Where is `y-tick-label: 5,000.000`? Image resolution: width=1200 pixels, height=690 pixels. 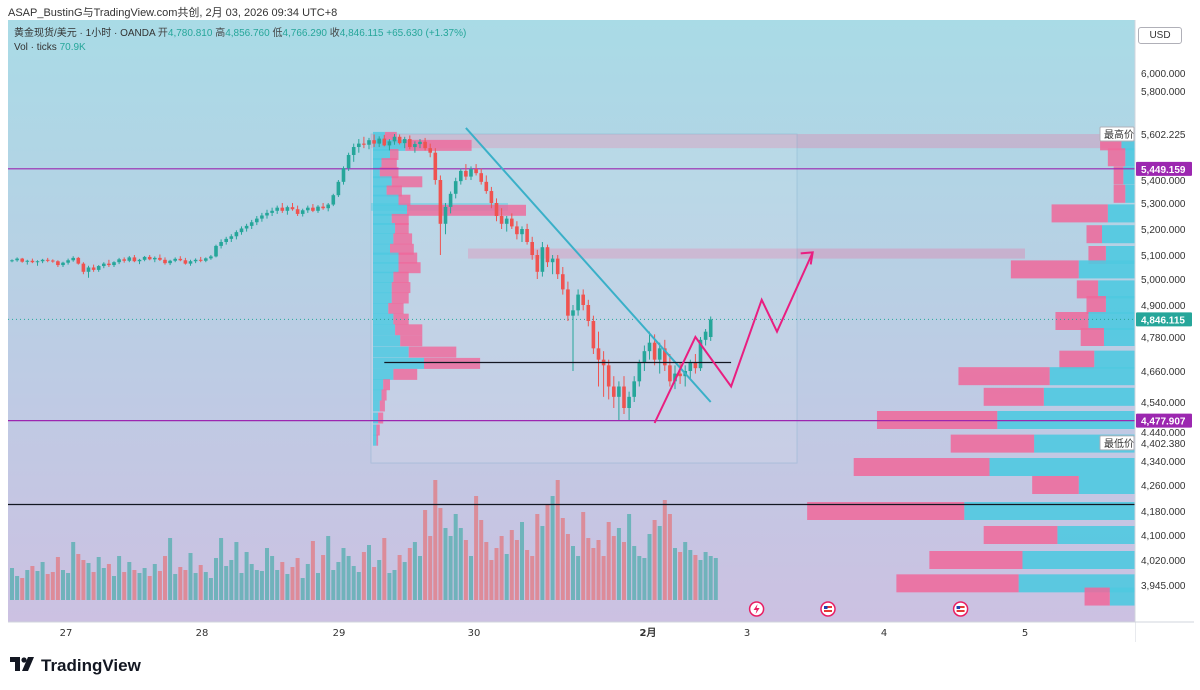
y-tick-label: 5,000.000 is located at coordinates (1163, 280).